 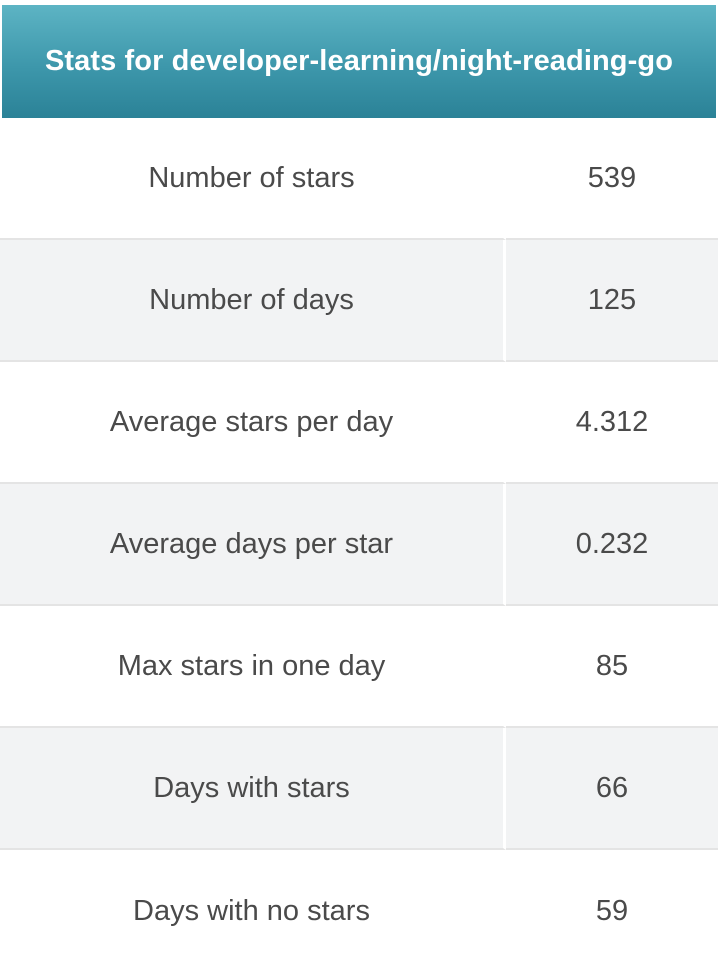 What do you see at coordinates (612, 667) in the screenshot?
I see `stat-value-max-stars-in-one-day: 85` at bounding box center [612, 667].